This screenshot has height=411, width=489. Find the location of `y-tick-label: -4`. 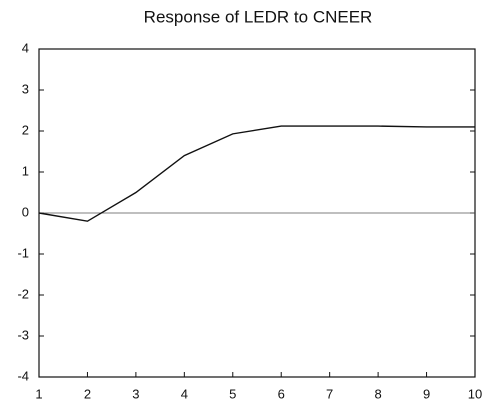

y-tick-label: -4 is located at coordinates (23, 375).